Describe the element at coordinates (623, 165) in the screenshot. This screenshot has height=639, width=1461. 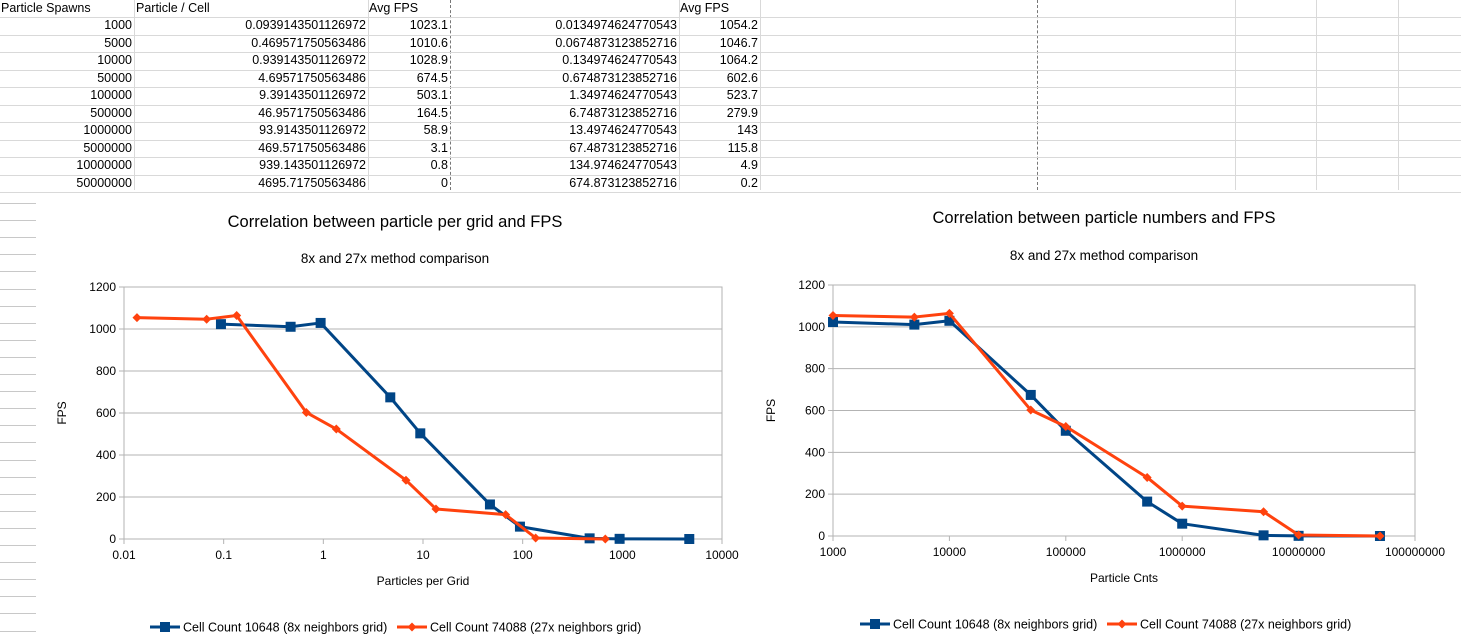
I see `data-cell: 134.974624770543` at that location.